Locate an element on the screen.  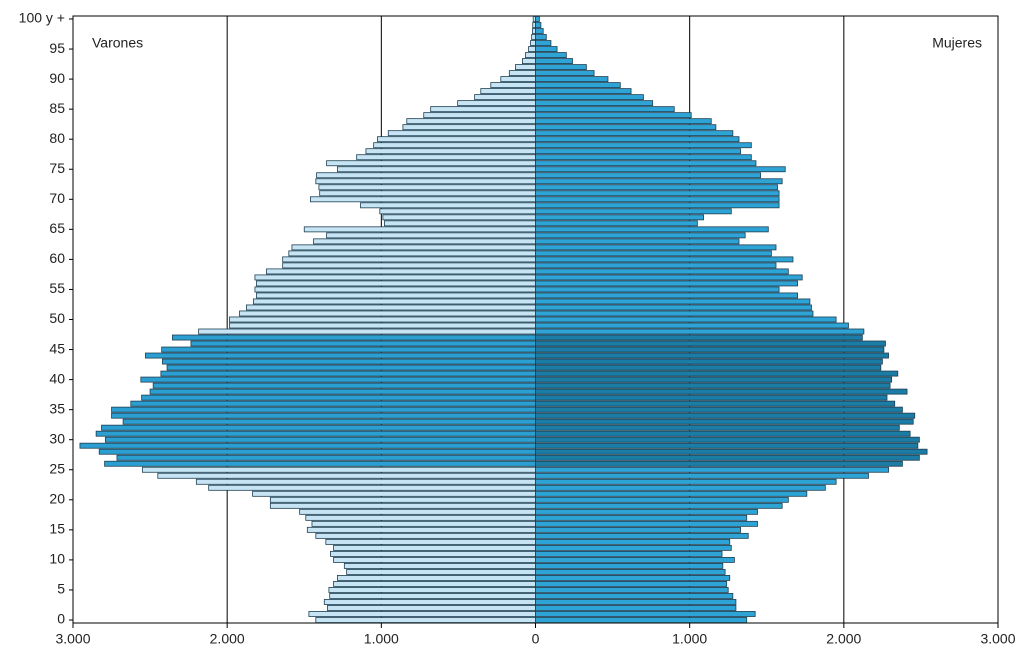
y-tick-label: 60 is located at coordinates (57, 258).